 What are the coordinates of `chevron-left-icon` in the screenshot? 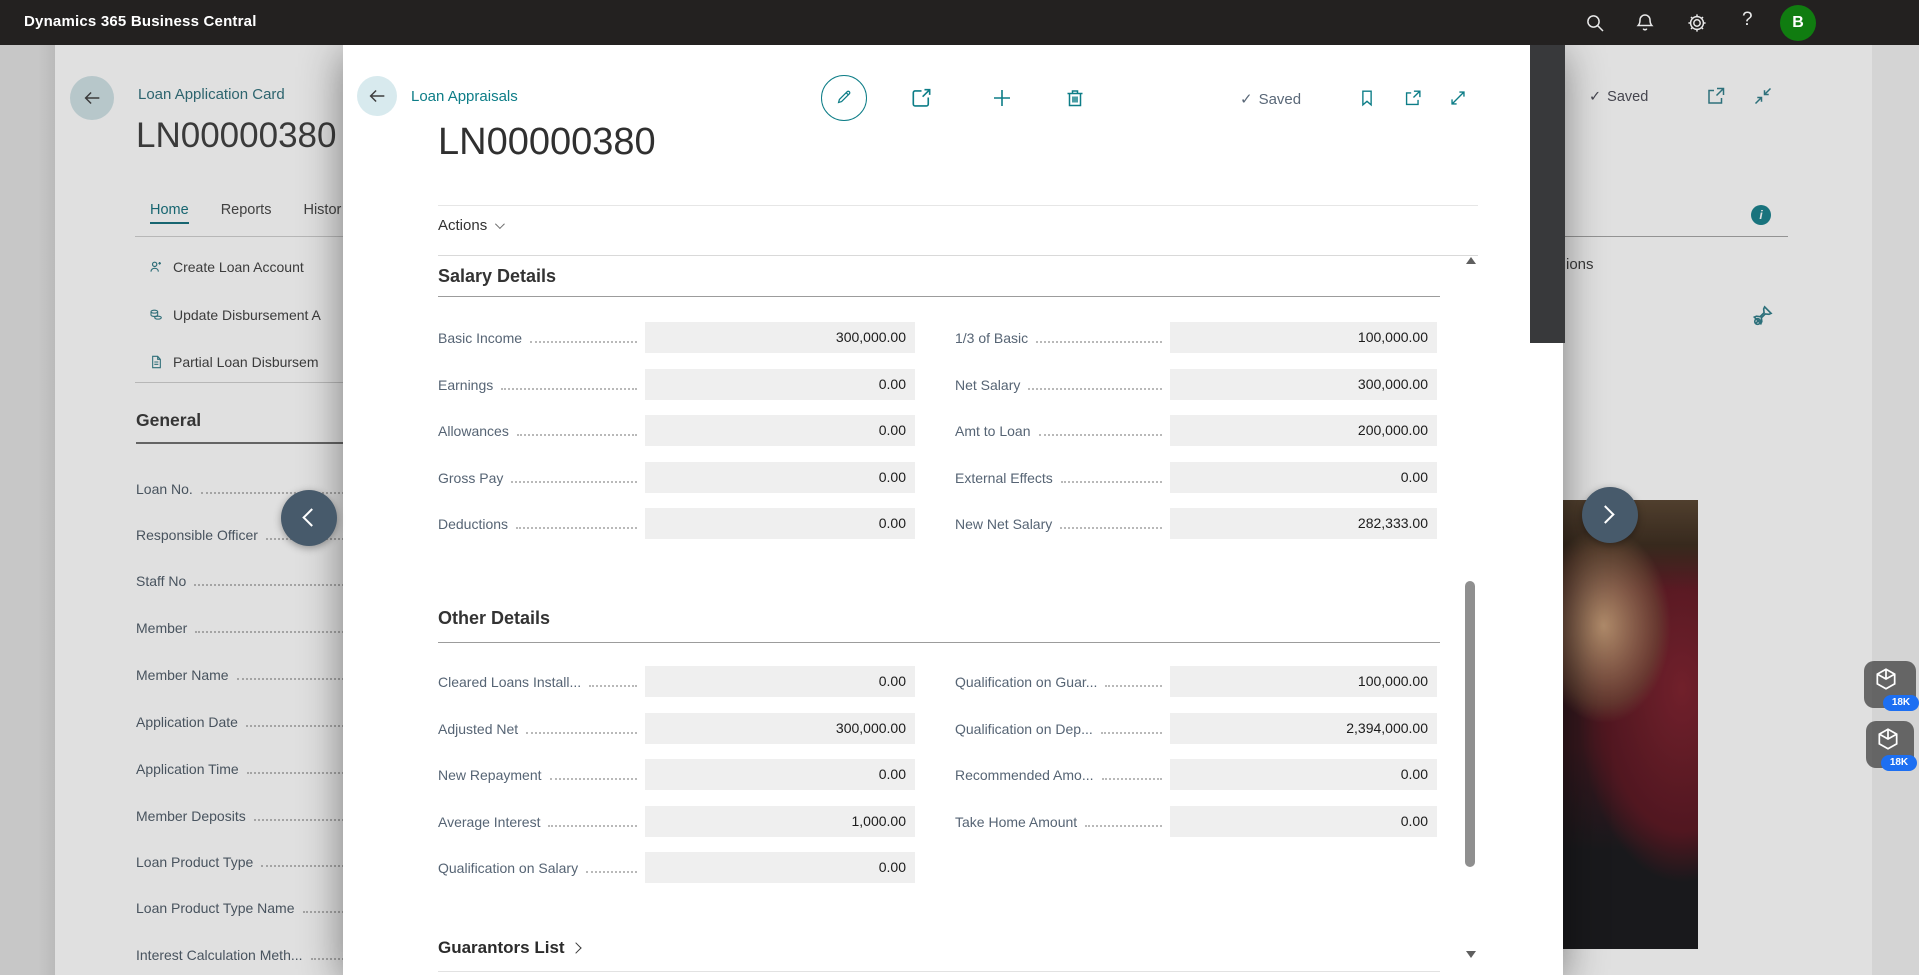 It's located at (311, 517).